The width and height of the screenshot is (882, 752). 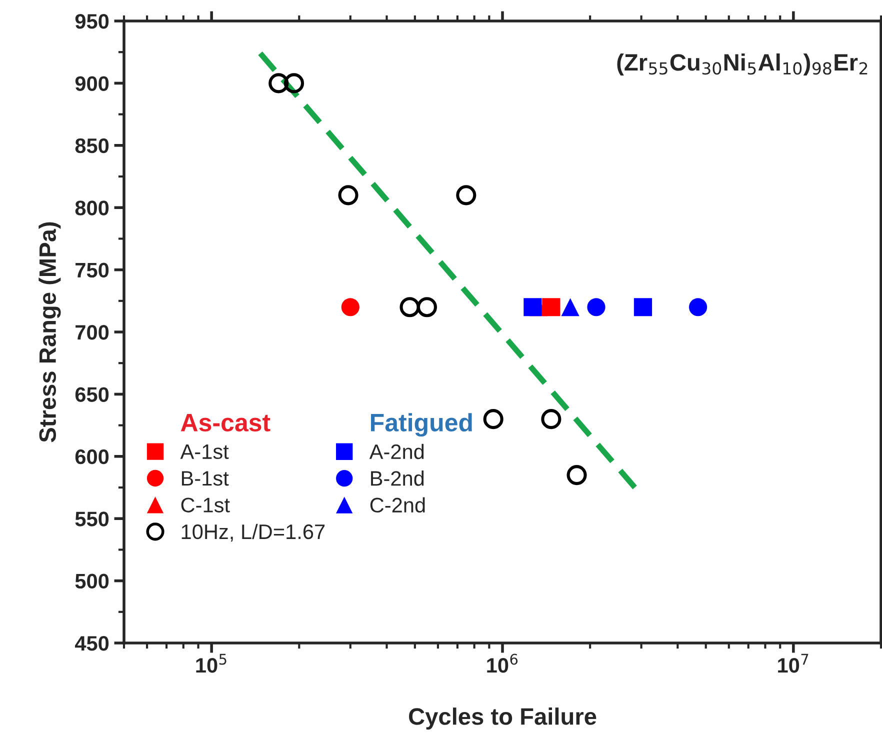 I want to click on legend-label: 10Hz, L/D=1.67, so click(x=253, y=533).